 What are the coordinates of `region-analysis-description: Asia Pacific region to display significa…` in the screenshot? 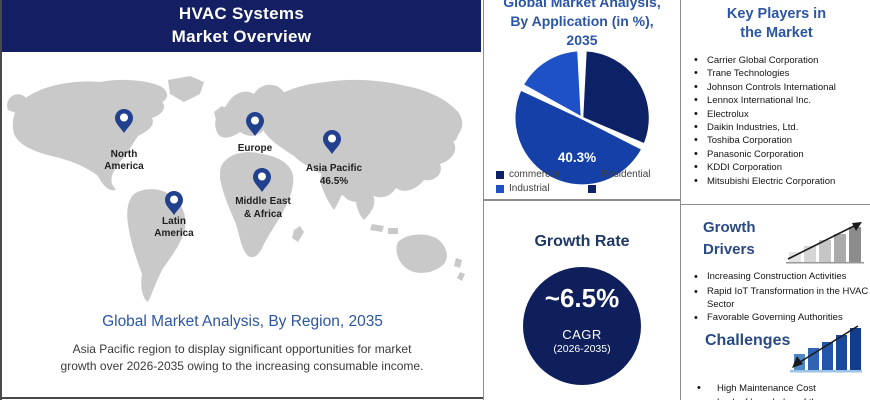 It's located at (242, 357).